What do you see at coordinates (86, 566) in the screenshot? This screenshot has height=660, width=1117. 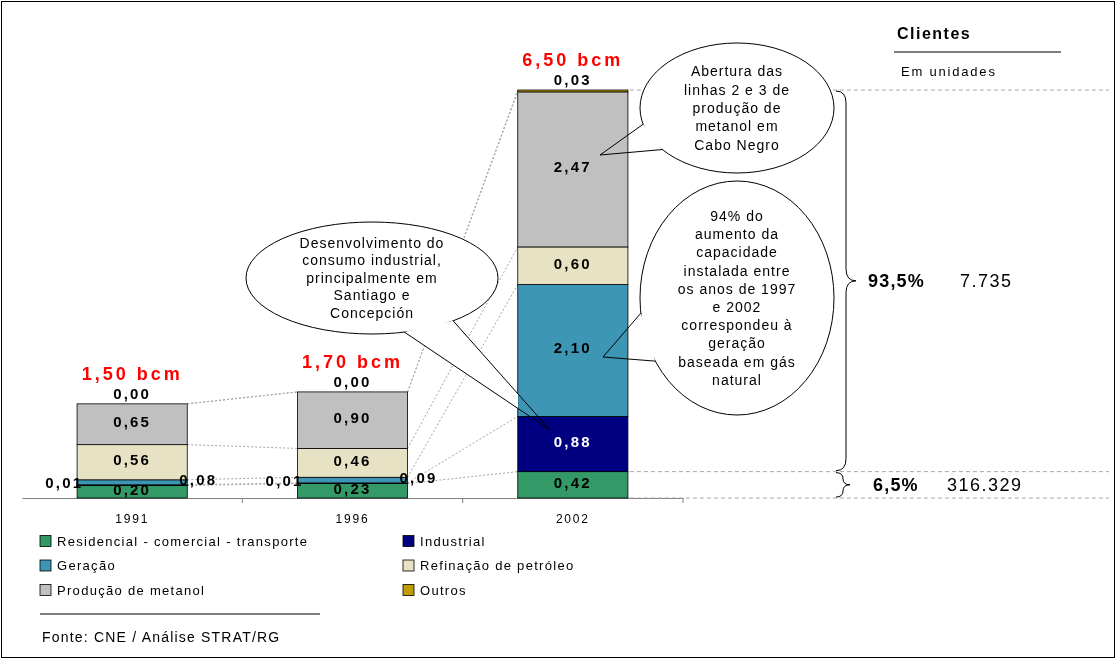 I see `legend-label: Geração` at bounding box center [86, 566].